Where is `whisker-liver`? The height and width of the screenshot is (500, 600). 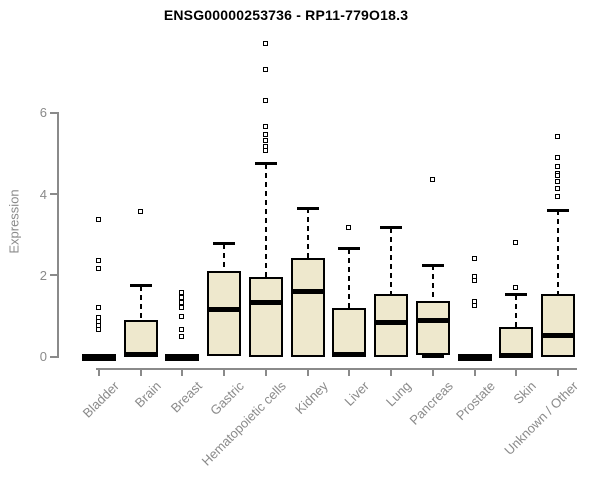
whisker-liver is located at coordinates (349, 278).